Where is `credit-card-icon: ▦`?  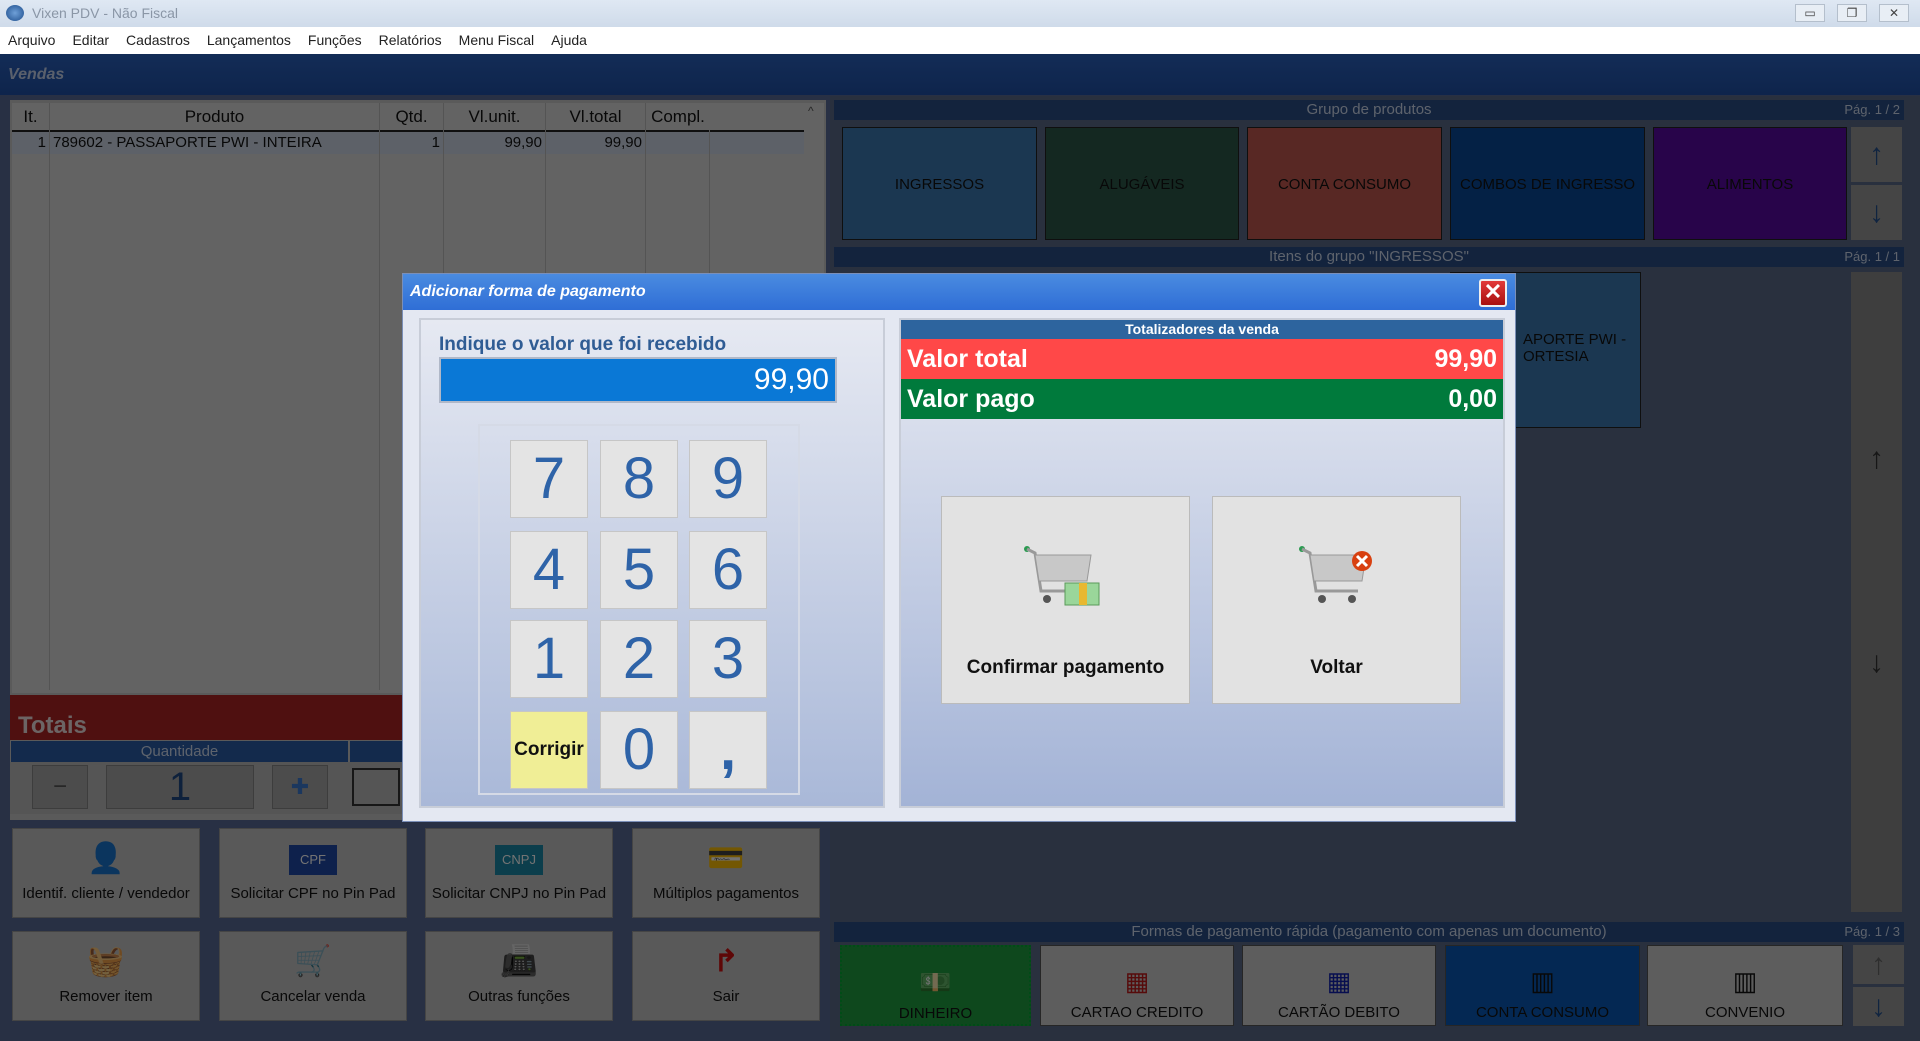
credit-card-icon: ▦ is located at coordinates (1137, 981).